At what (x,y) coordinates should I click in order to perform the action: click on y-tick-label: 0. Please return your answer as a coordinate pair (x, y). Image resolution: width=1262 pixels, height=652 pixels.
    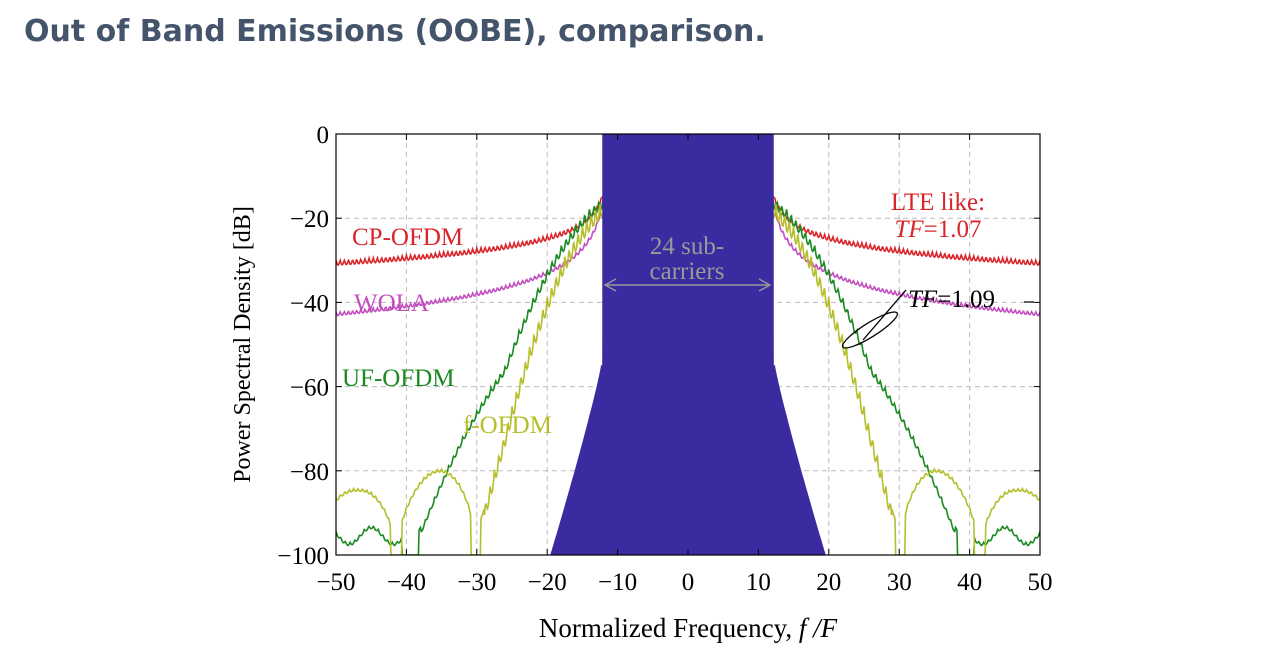
    Looking at the image, I should click on (323, 135).